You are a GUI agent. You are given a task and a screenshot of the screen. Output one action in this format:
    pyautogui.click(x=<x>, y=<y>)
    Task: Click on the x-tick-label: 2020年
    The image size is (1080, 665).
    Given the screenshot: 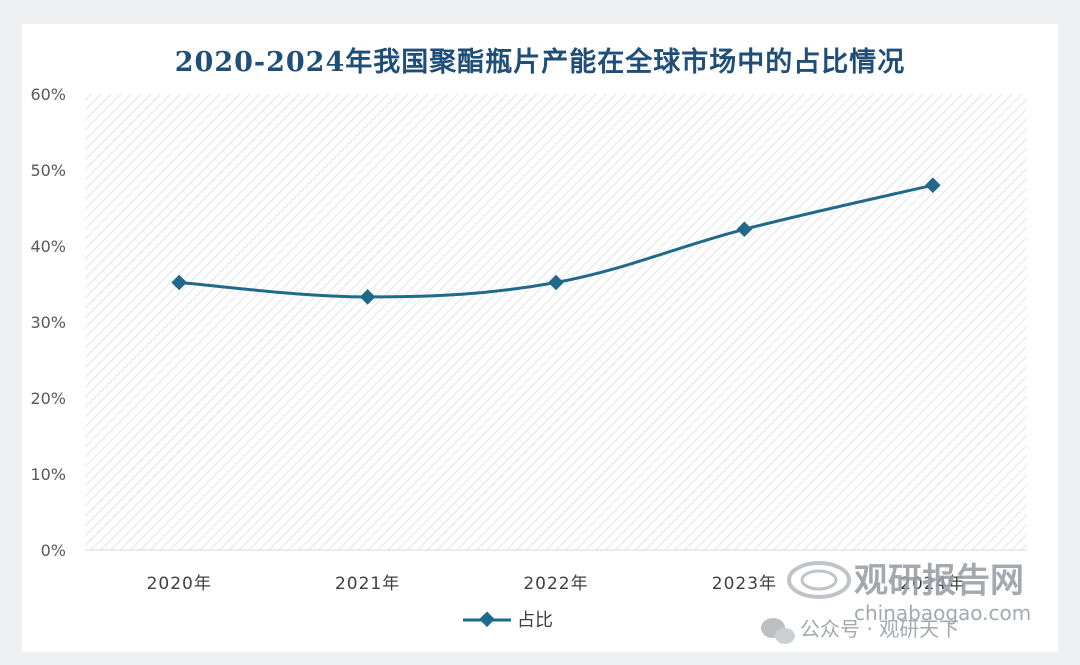 What is the action you would take?
    pyautogui.click(x=179, y=584)
    